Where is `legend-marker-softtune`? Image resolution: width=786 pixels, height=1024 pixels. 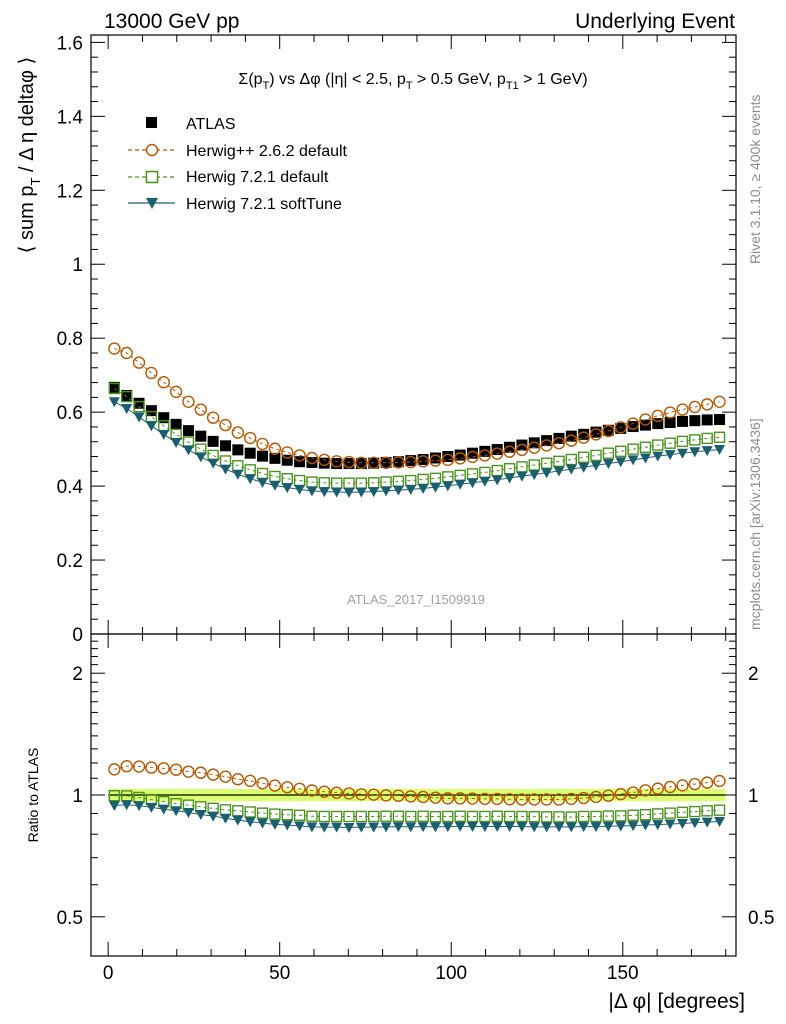
legend-marker-softtune is located at coordinates (152, 203).